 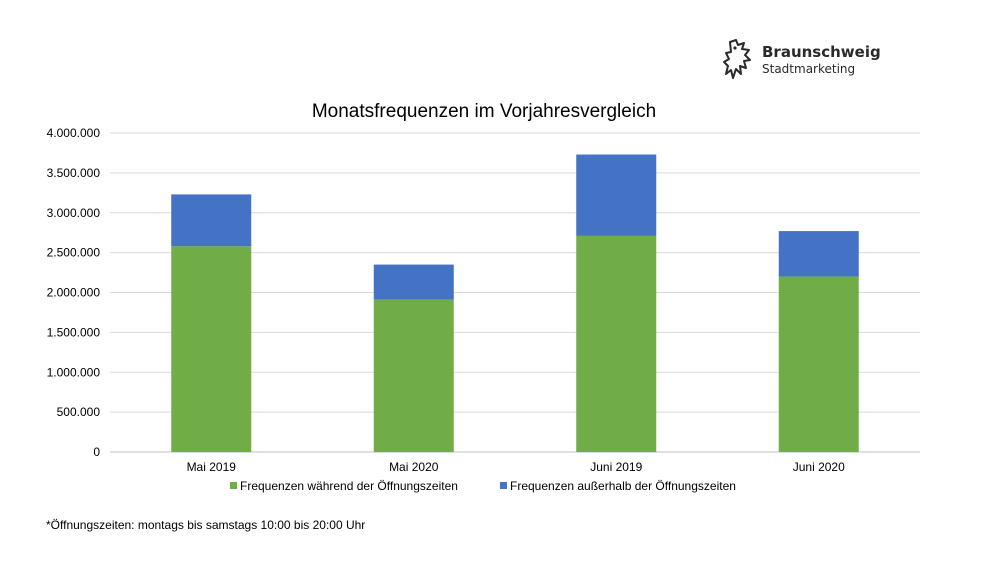 What do you see at coordinates (74, 253) in the screenshot?
I see `y-tick-label: 2.500.000` at bounding box center [74, 253].